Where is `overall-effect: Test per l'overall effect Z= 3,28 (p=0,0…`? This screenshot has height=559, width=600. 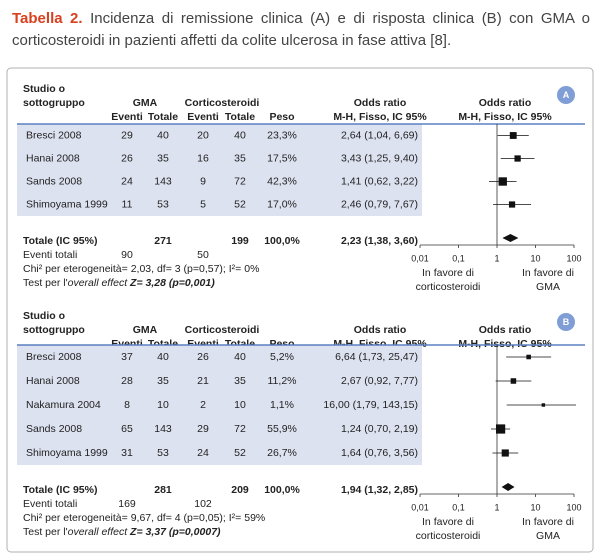
overall-effect: Test per l'overall effect Z= 3,28 (p=0,0… is located at coordinates (119, 283).